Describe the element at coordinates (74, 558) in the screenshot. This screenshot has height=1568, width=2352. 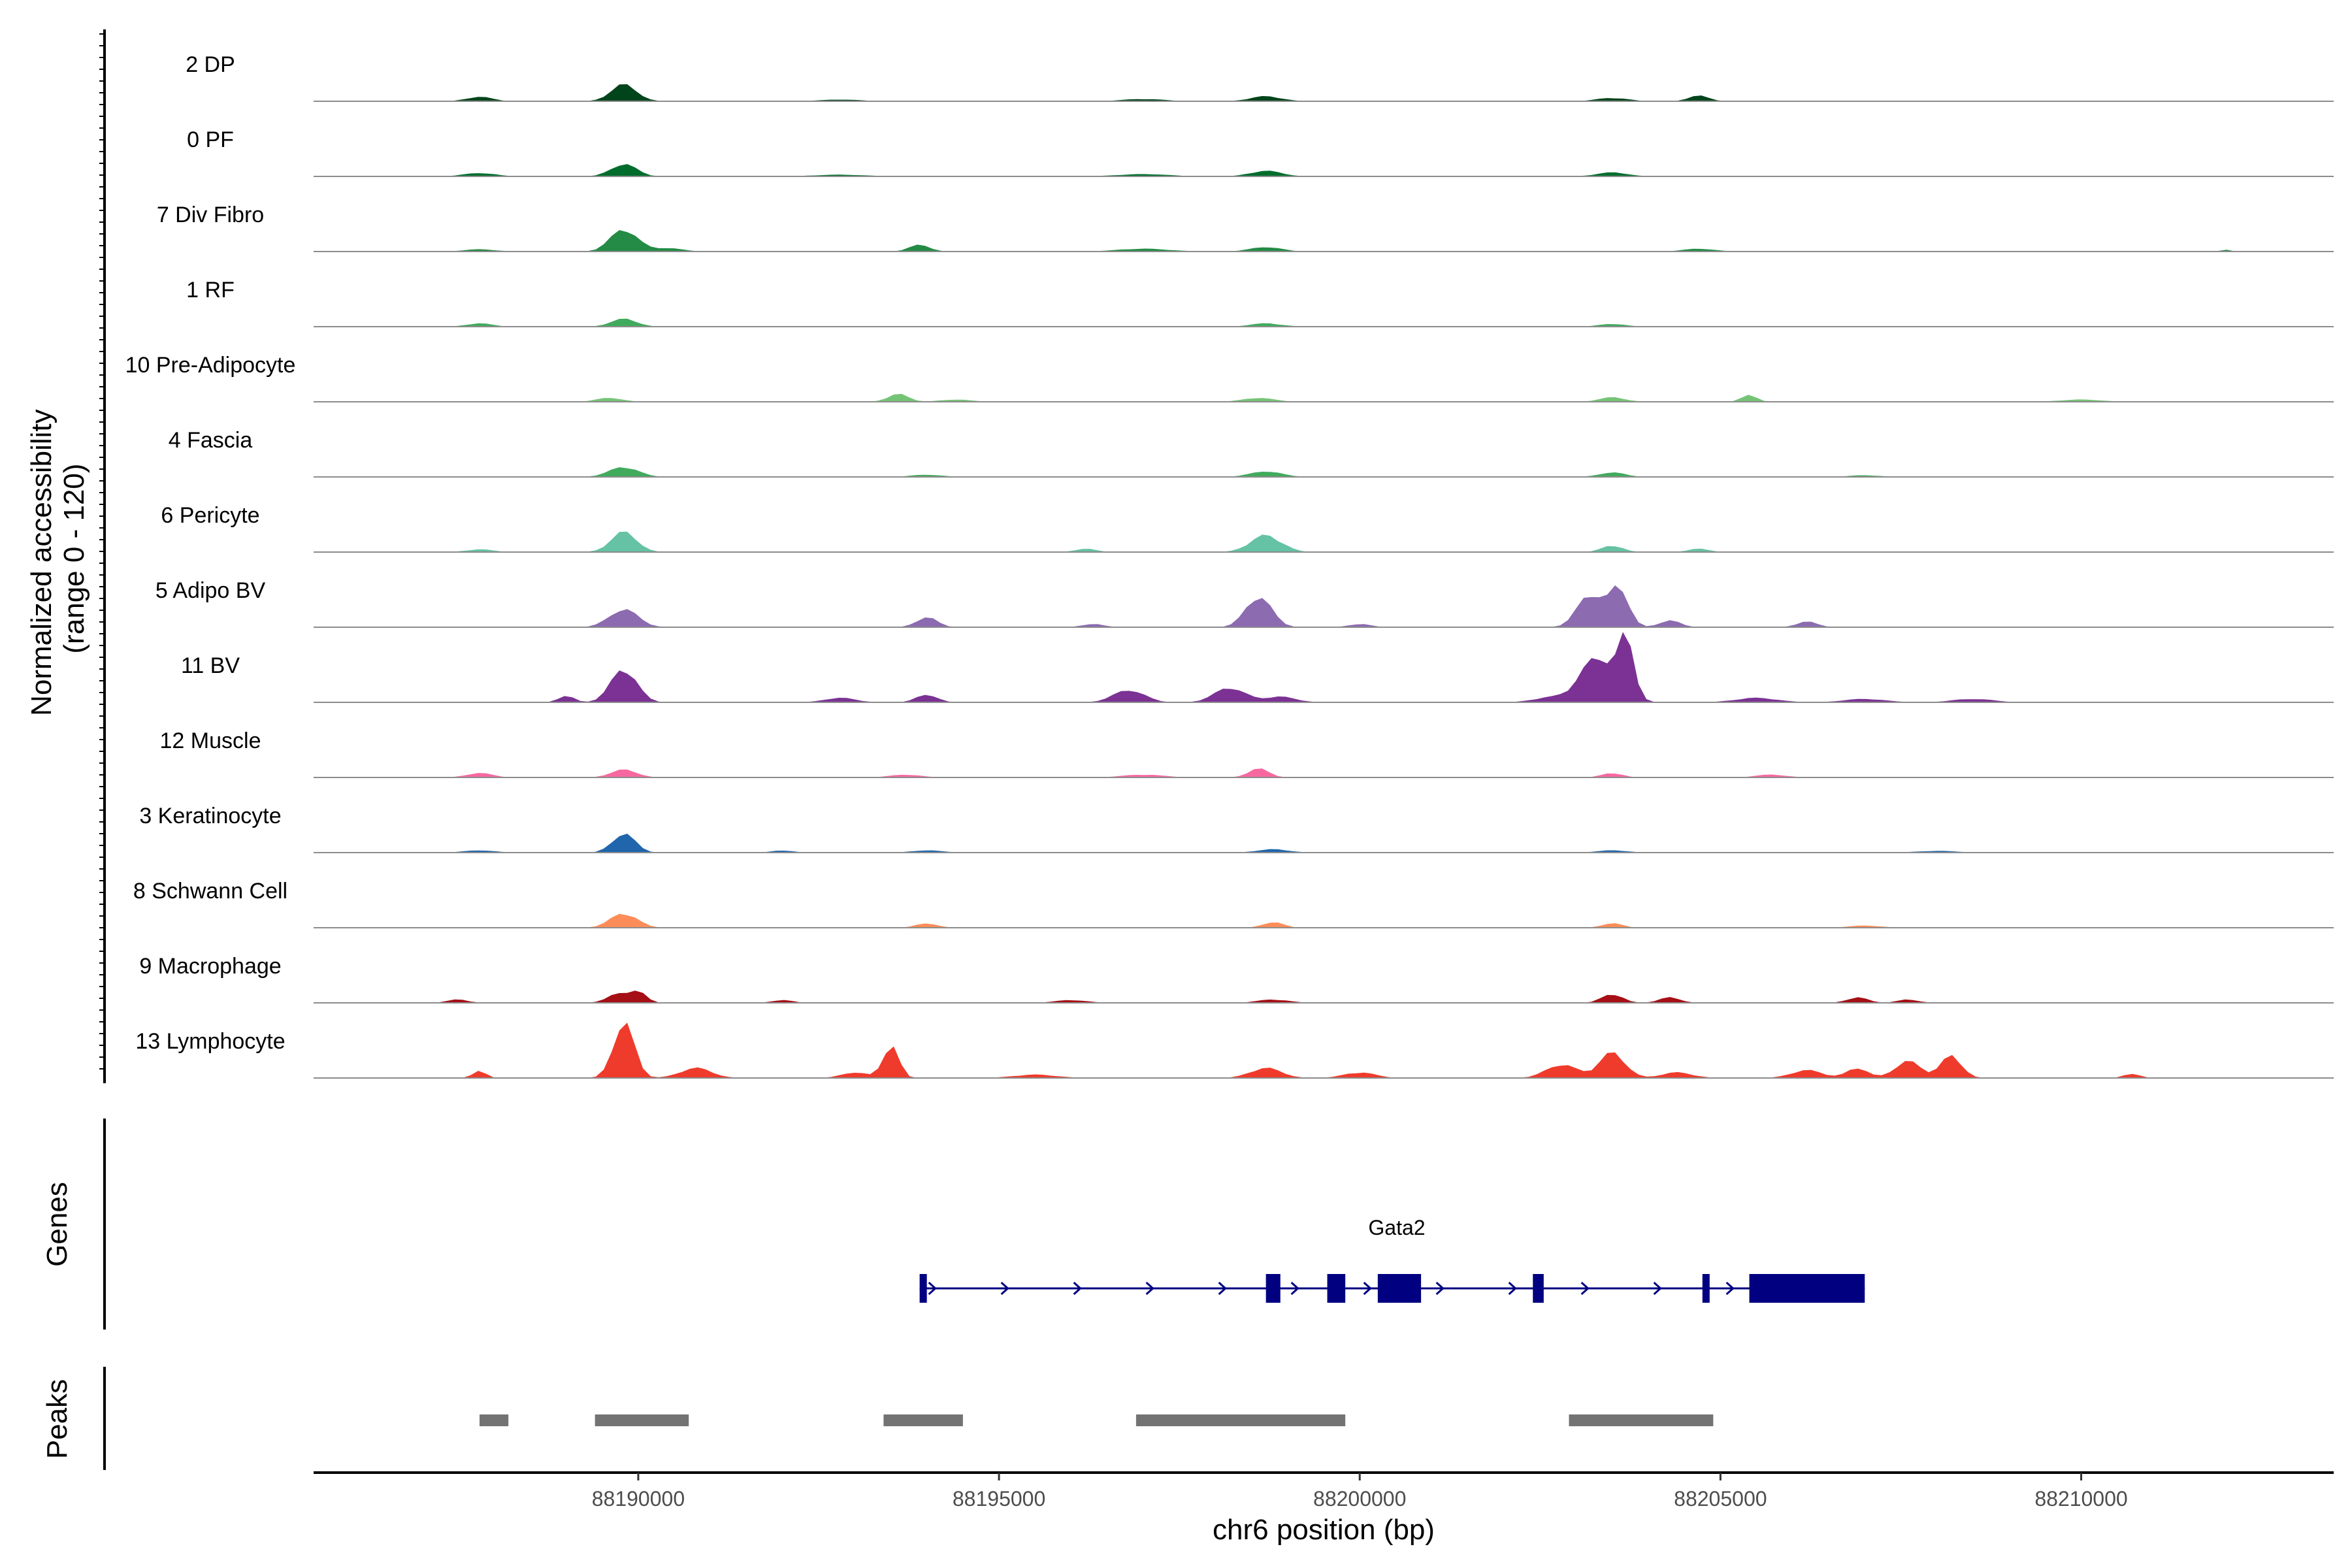
I see `coverage-y-label-line2: (range 0 - 120)` at that location.